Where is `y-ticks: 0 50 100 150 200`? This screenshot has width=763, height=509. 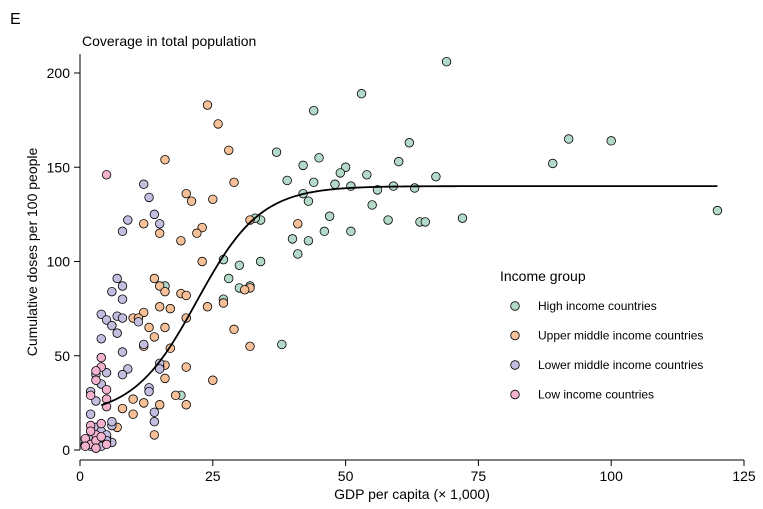 y-ticks: 0 50 100 150 200 is located at coordinates (63, 261).